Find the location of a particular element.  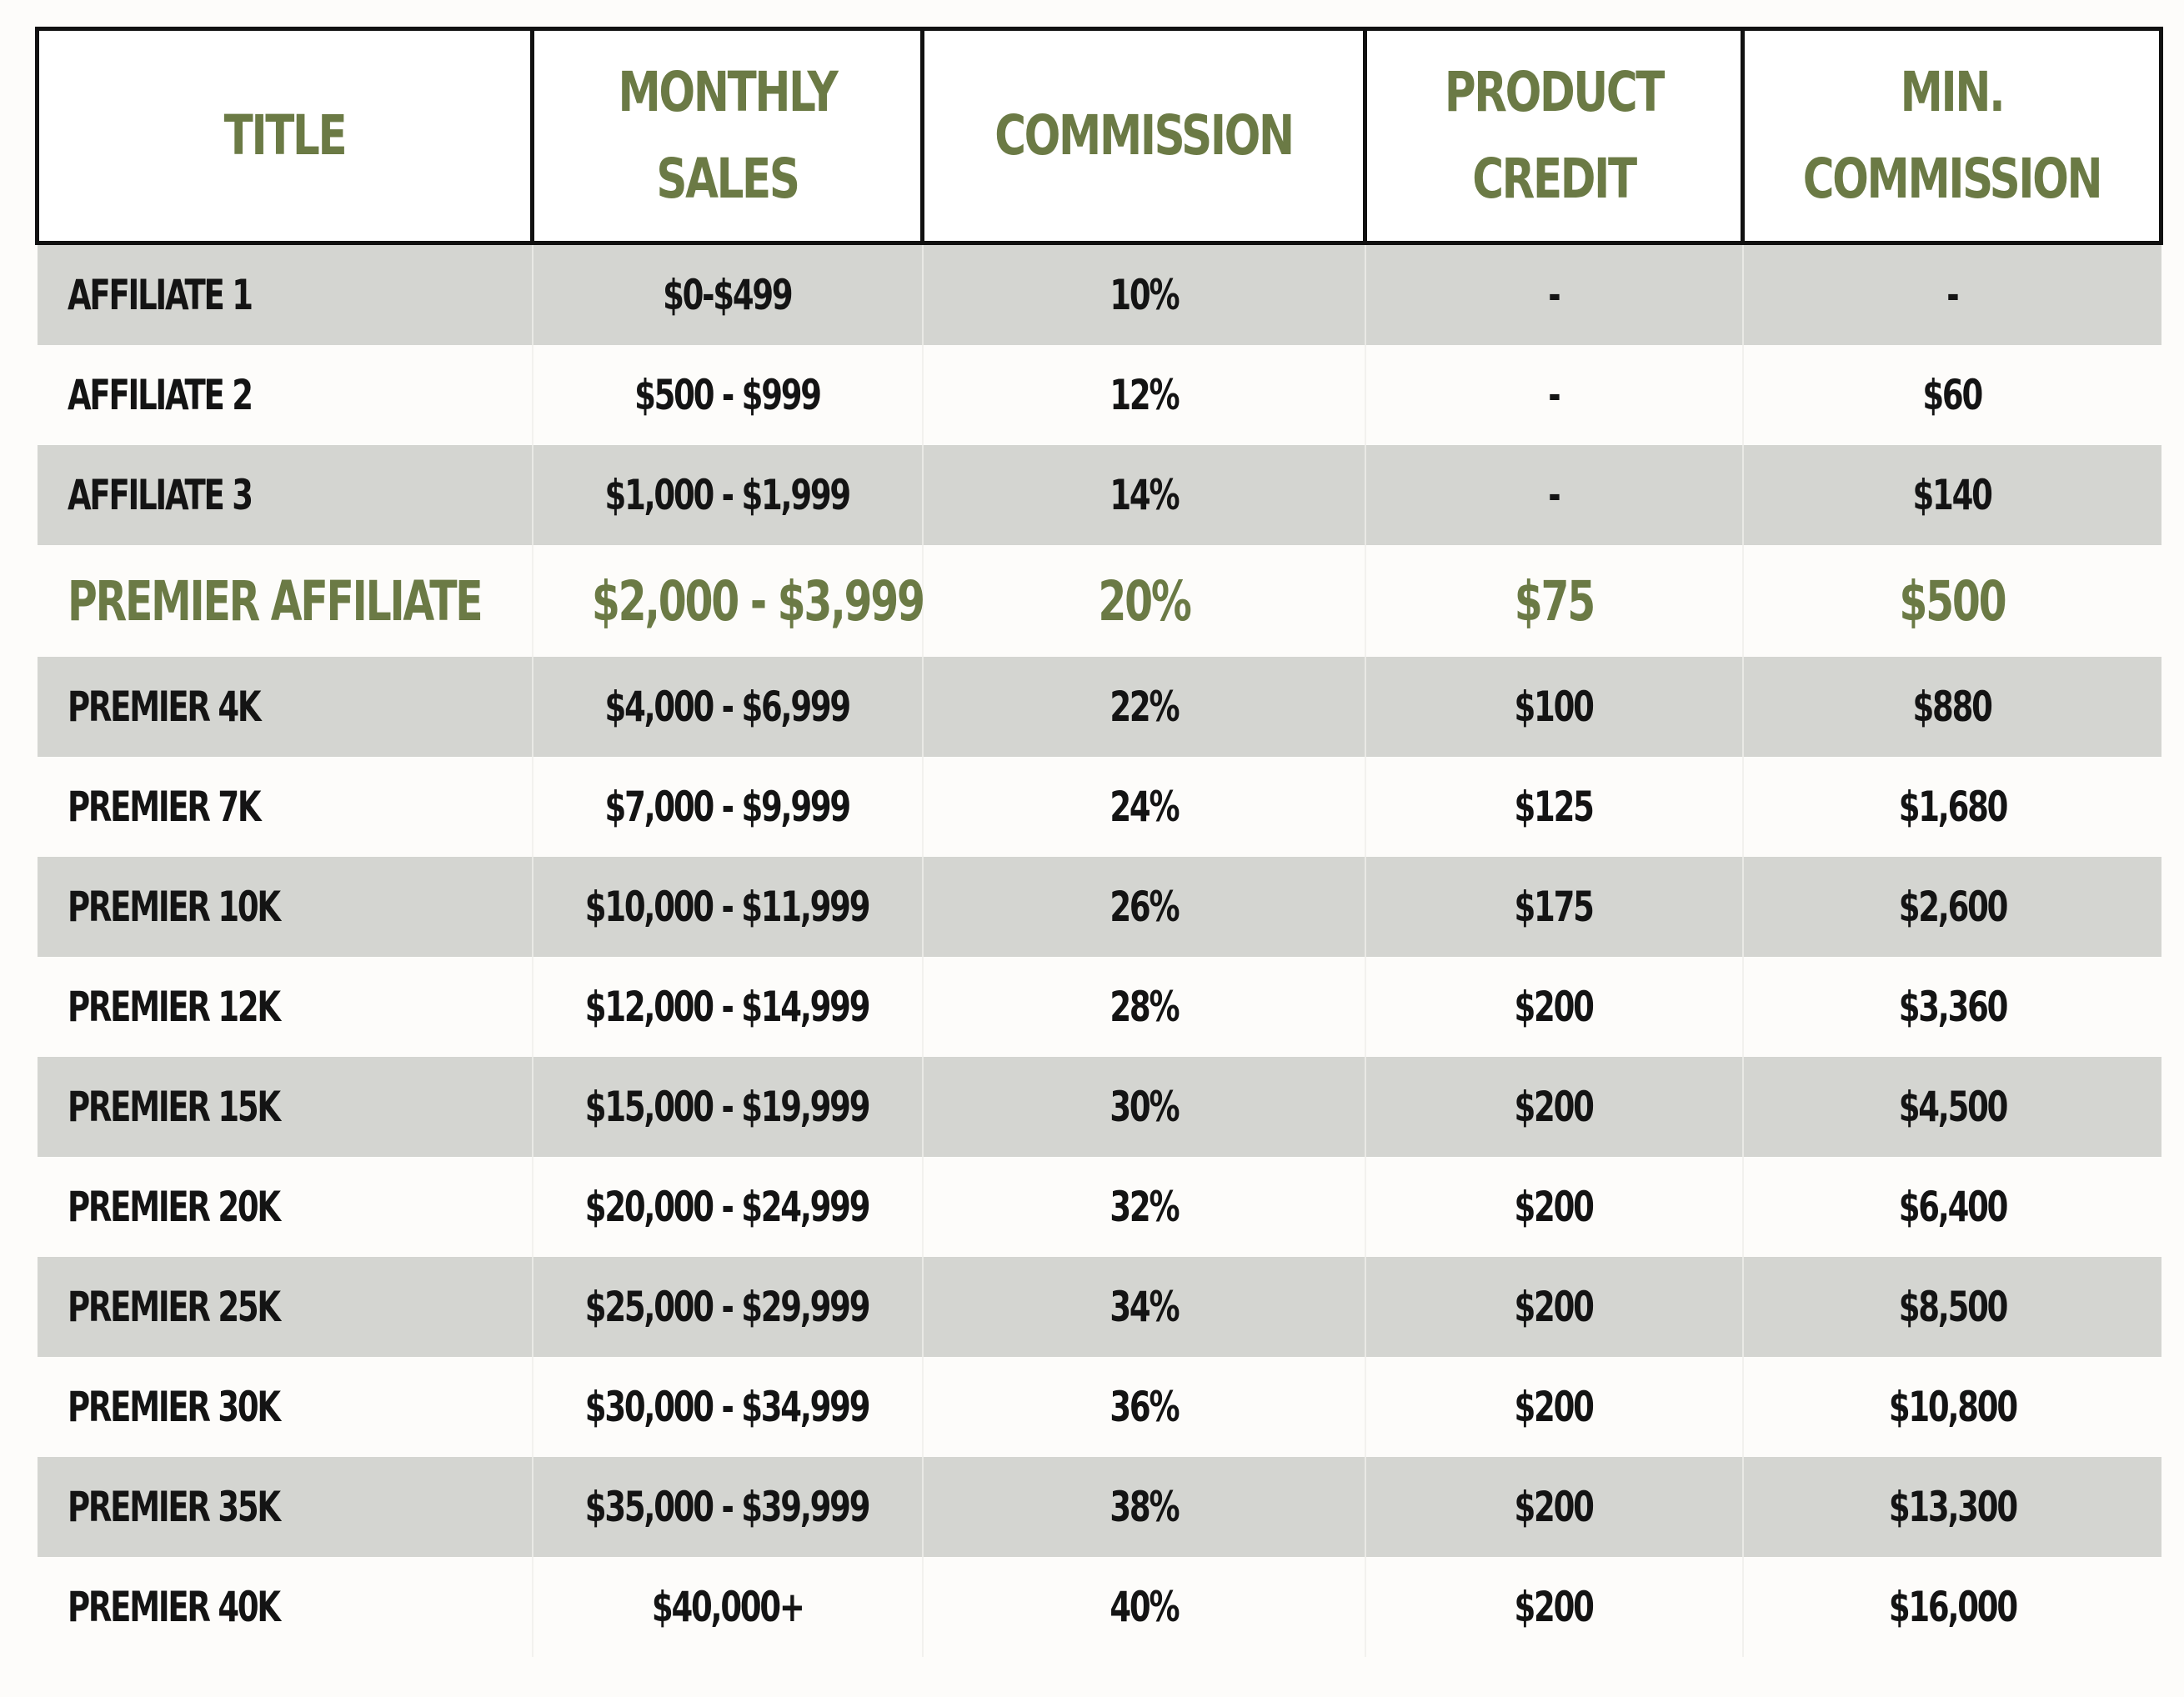

cell-monthly-sales-text: $25,000 - $29,999 is located at coordinates (728, 1307).